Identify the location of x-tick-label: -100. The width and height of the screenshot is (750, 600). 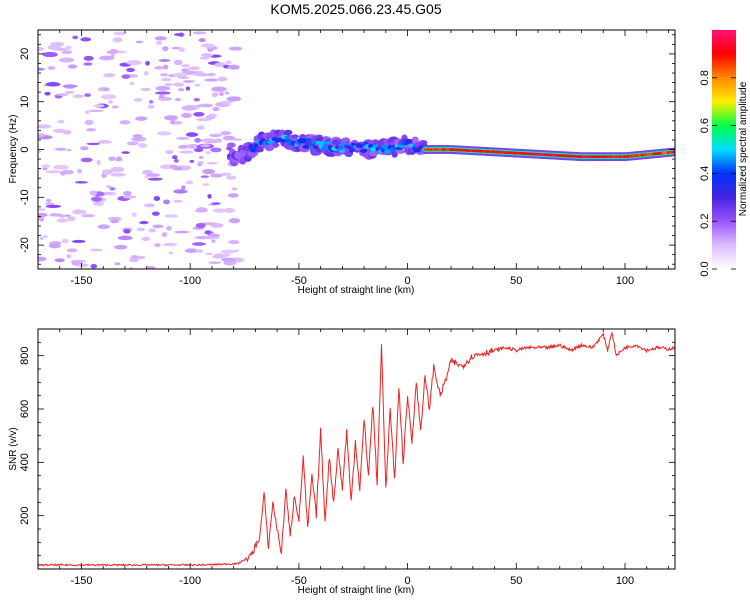
(190, 581).